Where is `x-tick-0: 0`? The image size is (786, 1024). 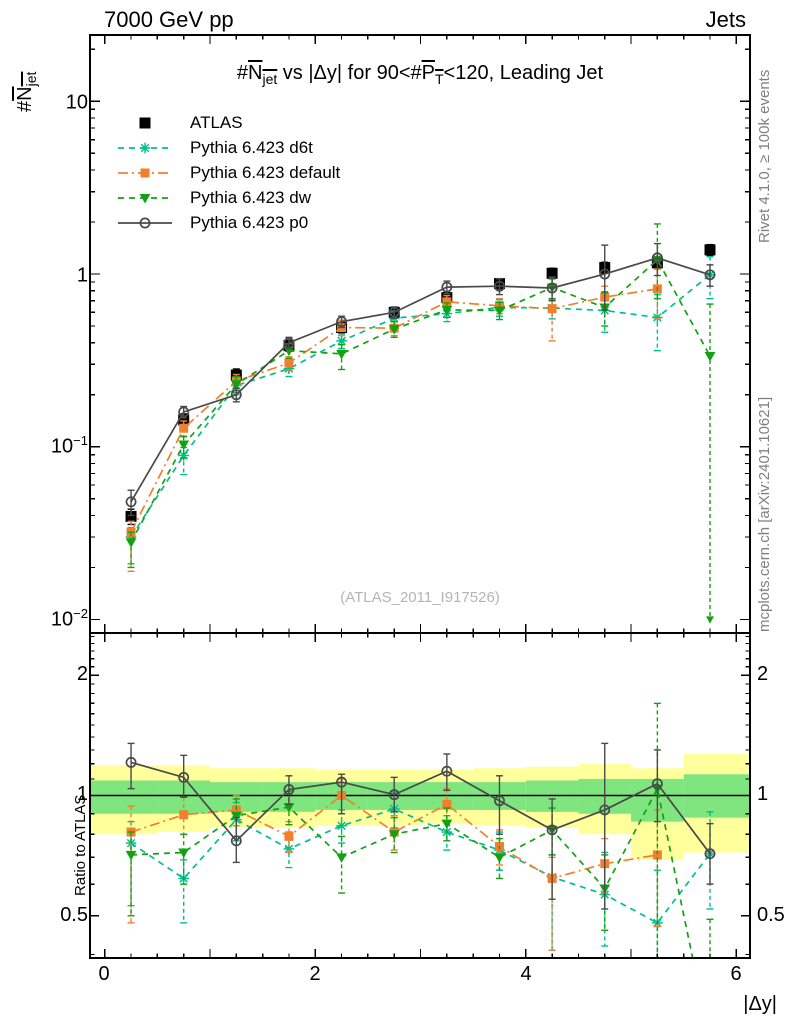 x-tick-0: 0 is located at coordinates (104, 974).